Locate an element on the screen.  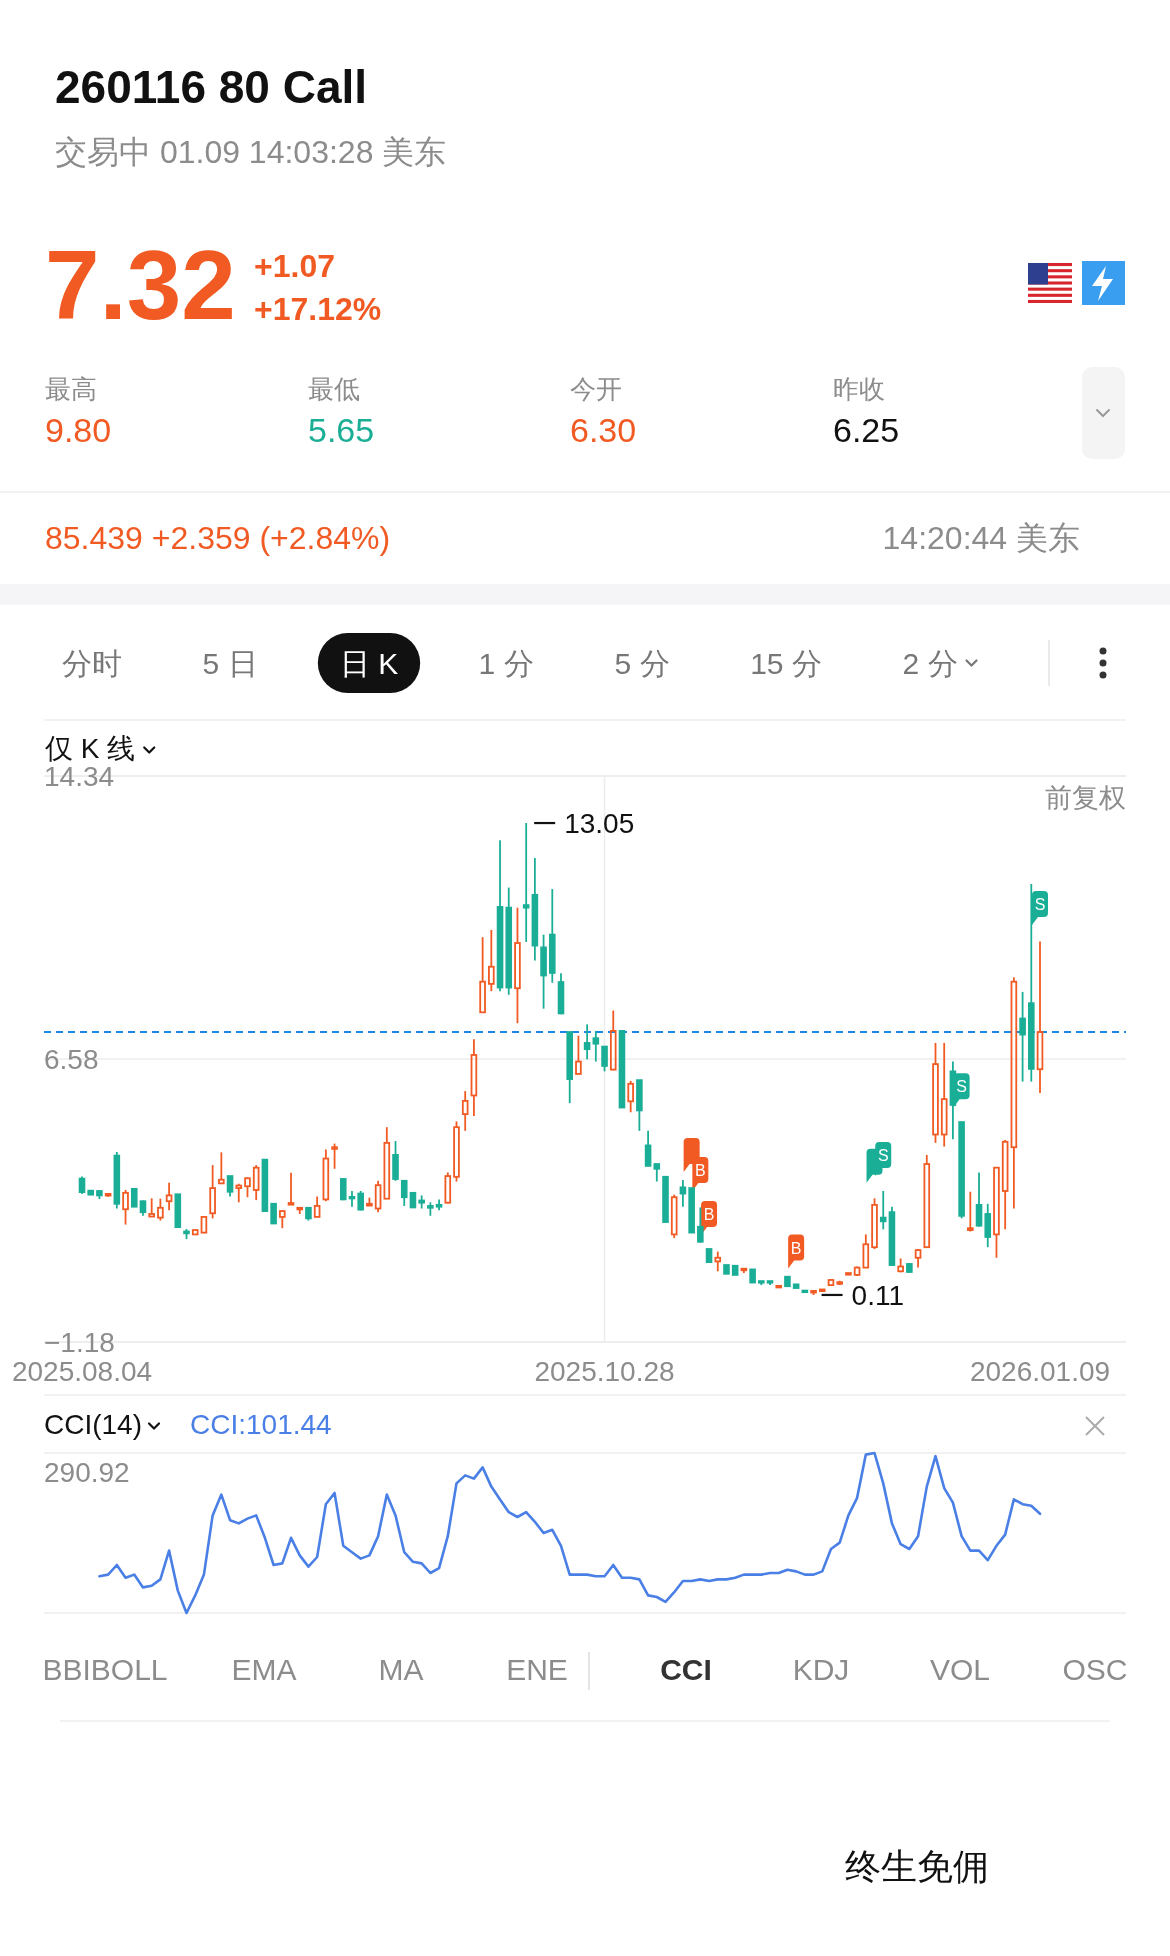
text: 14:20:44 美东 is located at coordinates (981, 538).